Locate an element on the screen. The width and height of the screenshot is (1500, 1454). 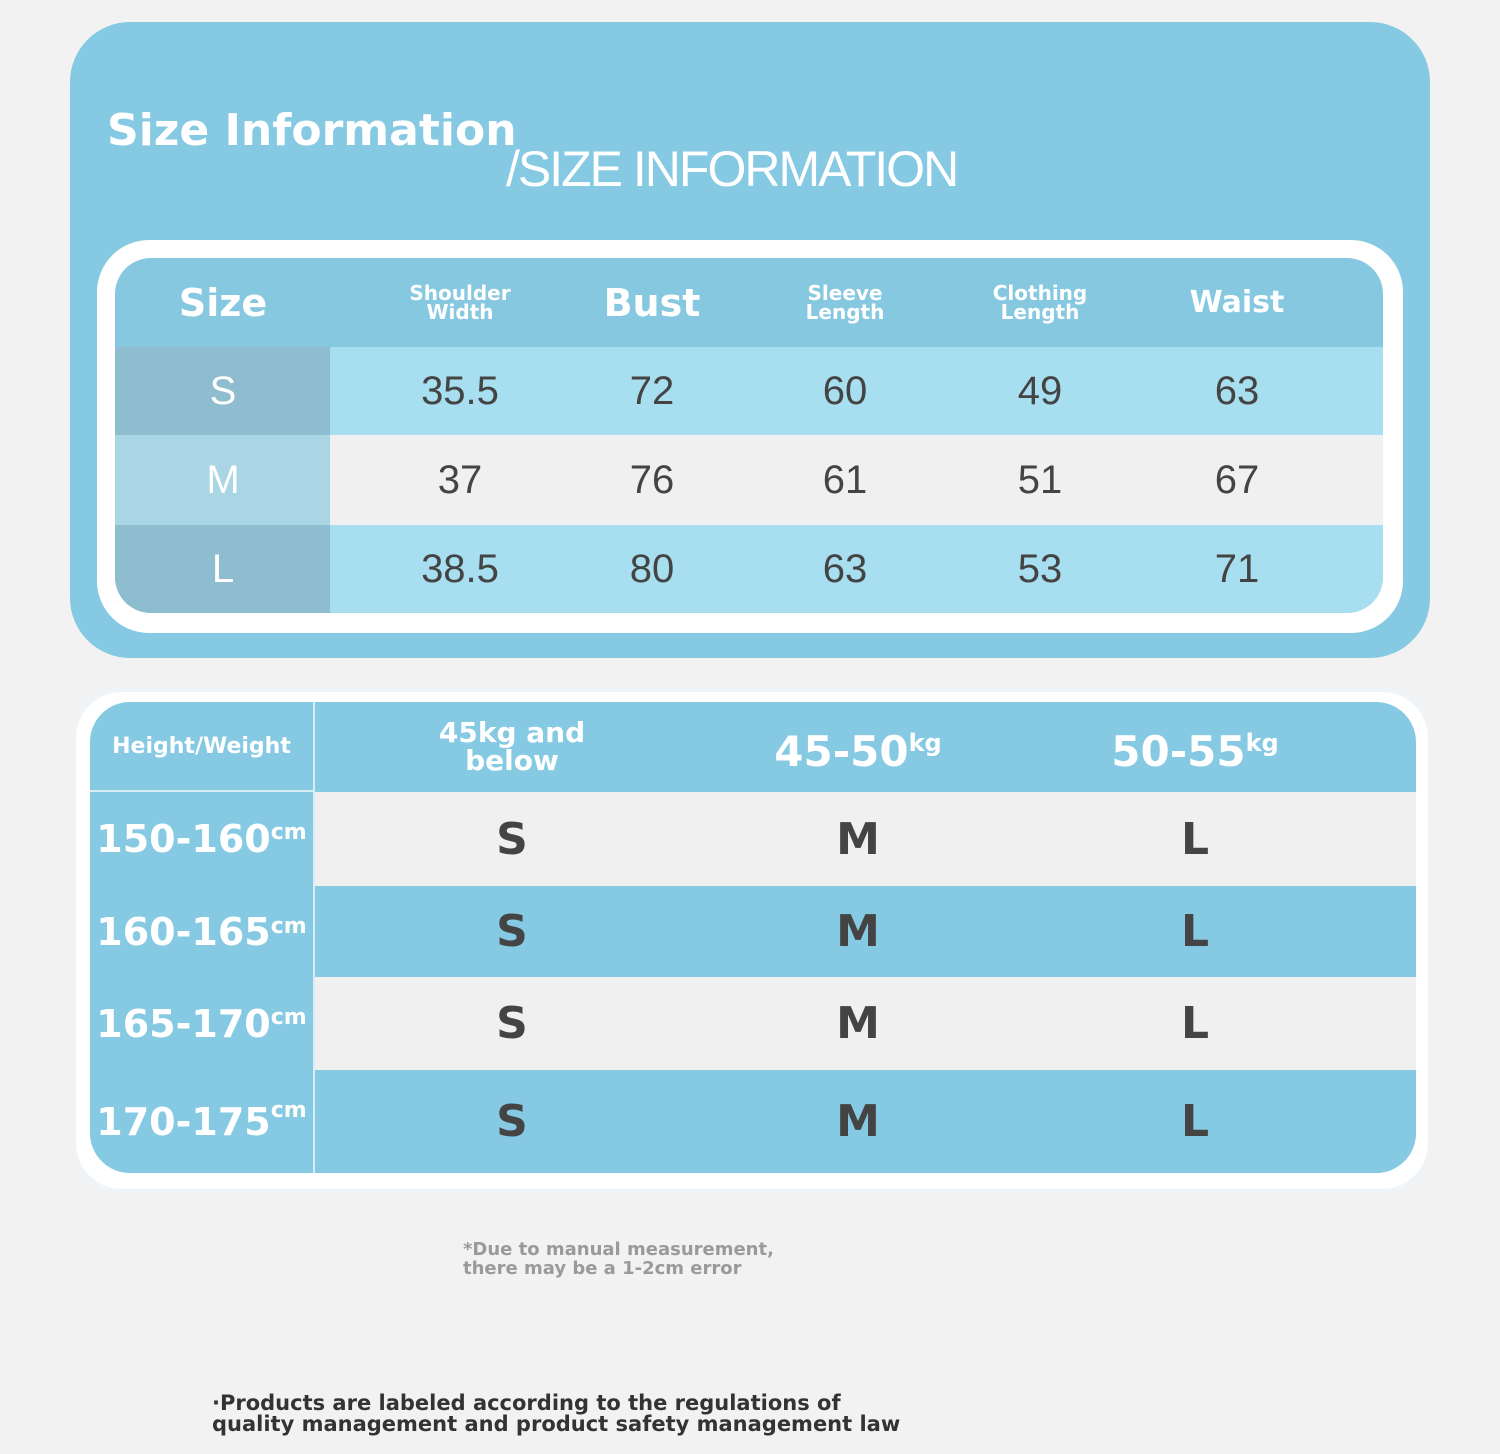
weight-range: below is located at coordinates (512, 760).